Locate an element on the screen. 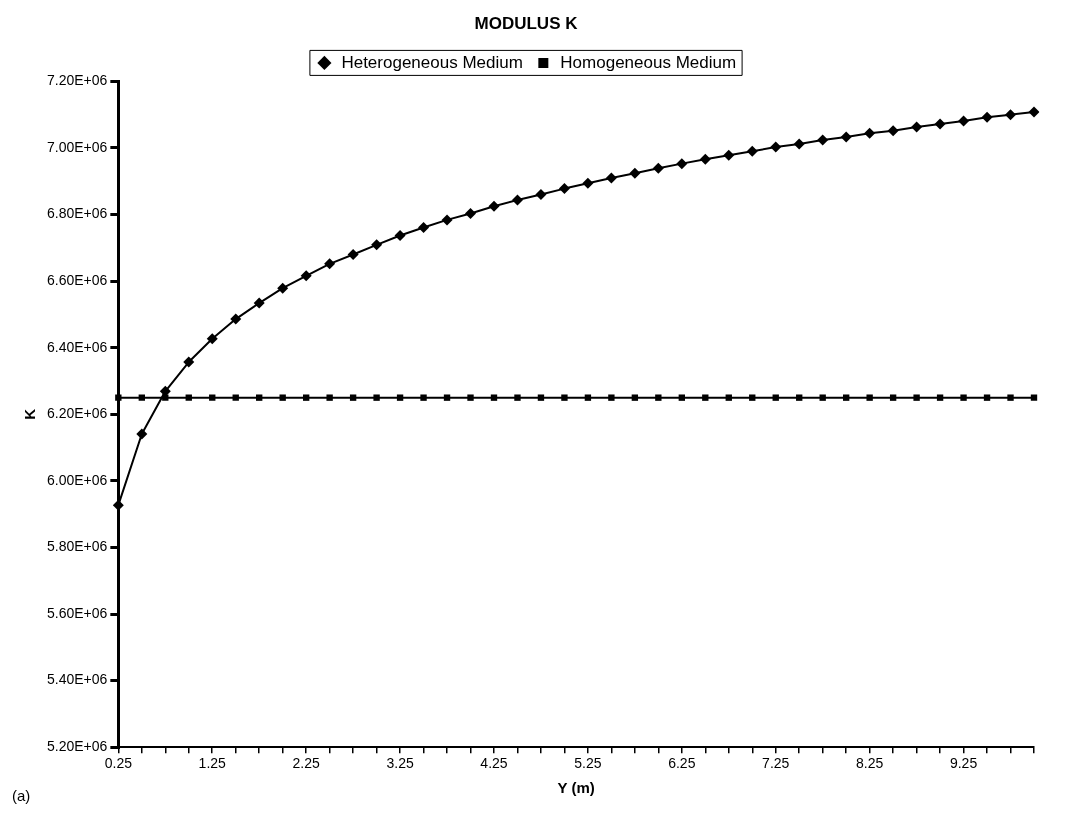 The height and width of the screenshot is (816, 1072). y-tick-label: 6.00E+06 is located at coordinates (77, 479).